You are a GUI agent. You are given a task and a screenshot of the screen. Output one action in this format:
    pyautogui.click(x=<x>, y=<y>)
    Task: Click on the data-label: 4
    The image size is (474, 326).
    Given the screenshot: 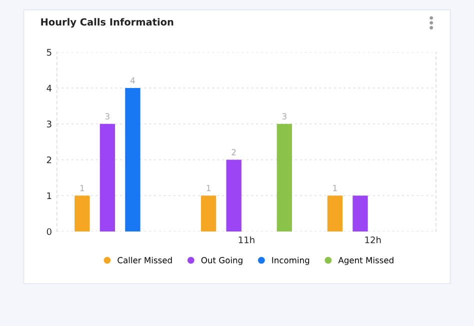 What is the action you would take?
    pyautogui.click(x=132, y=80)
    